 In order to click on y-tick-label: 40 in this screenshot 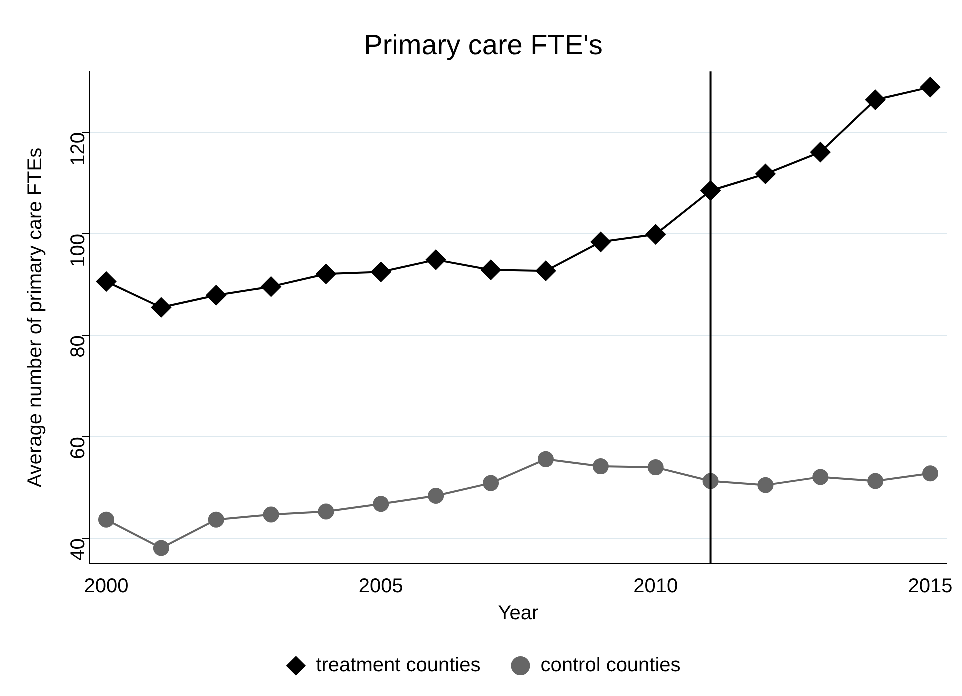, I will do `click(79, 549)`.